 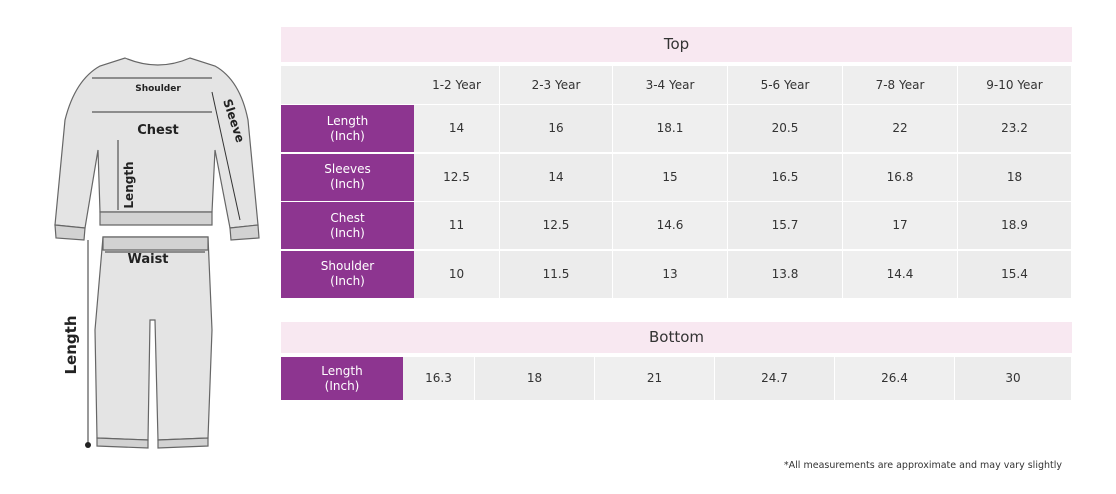 I want to click on row-label: Chest (Inch), so click(x=347, y=225).